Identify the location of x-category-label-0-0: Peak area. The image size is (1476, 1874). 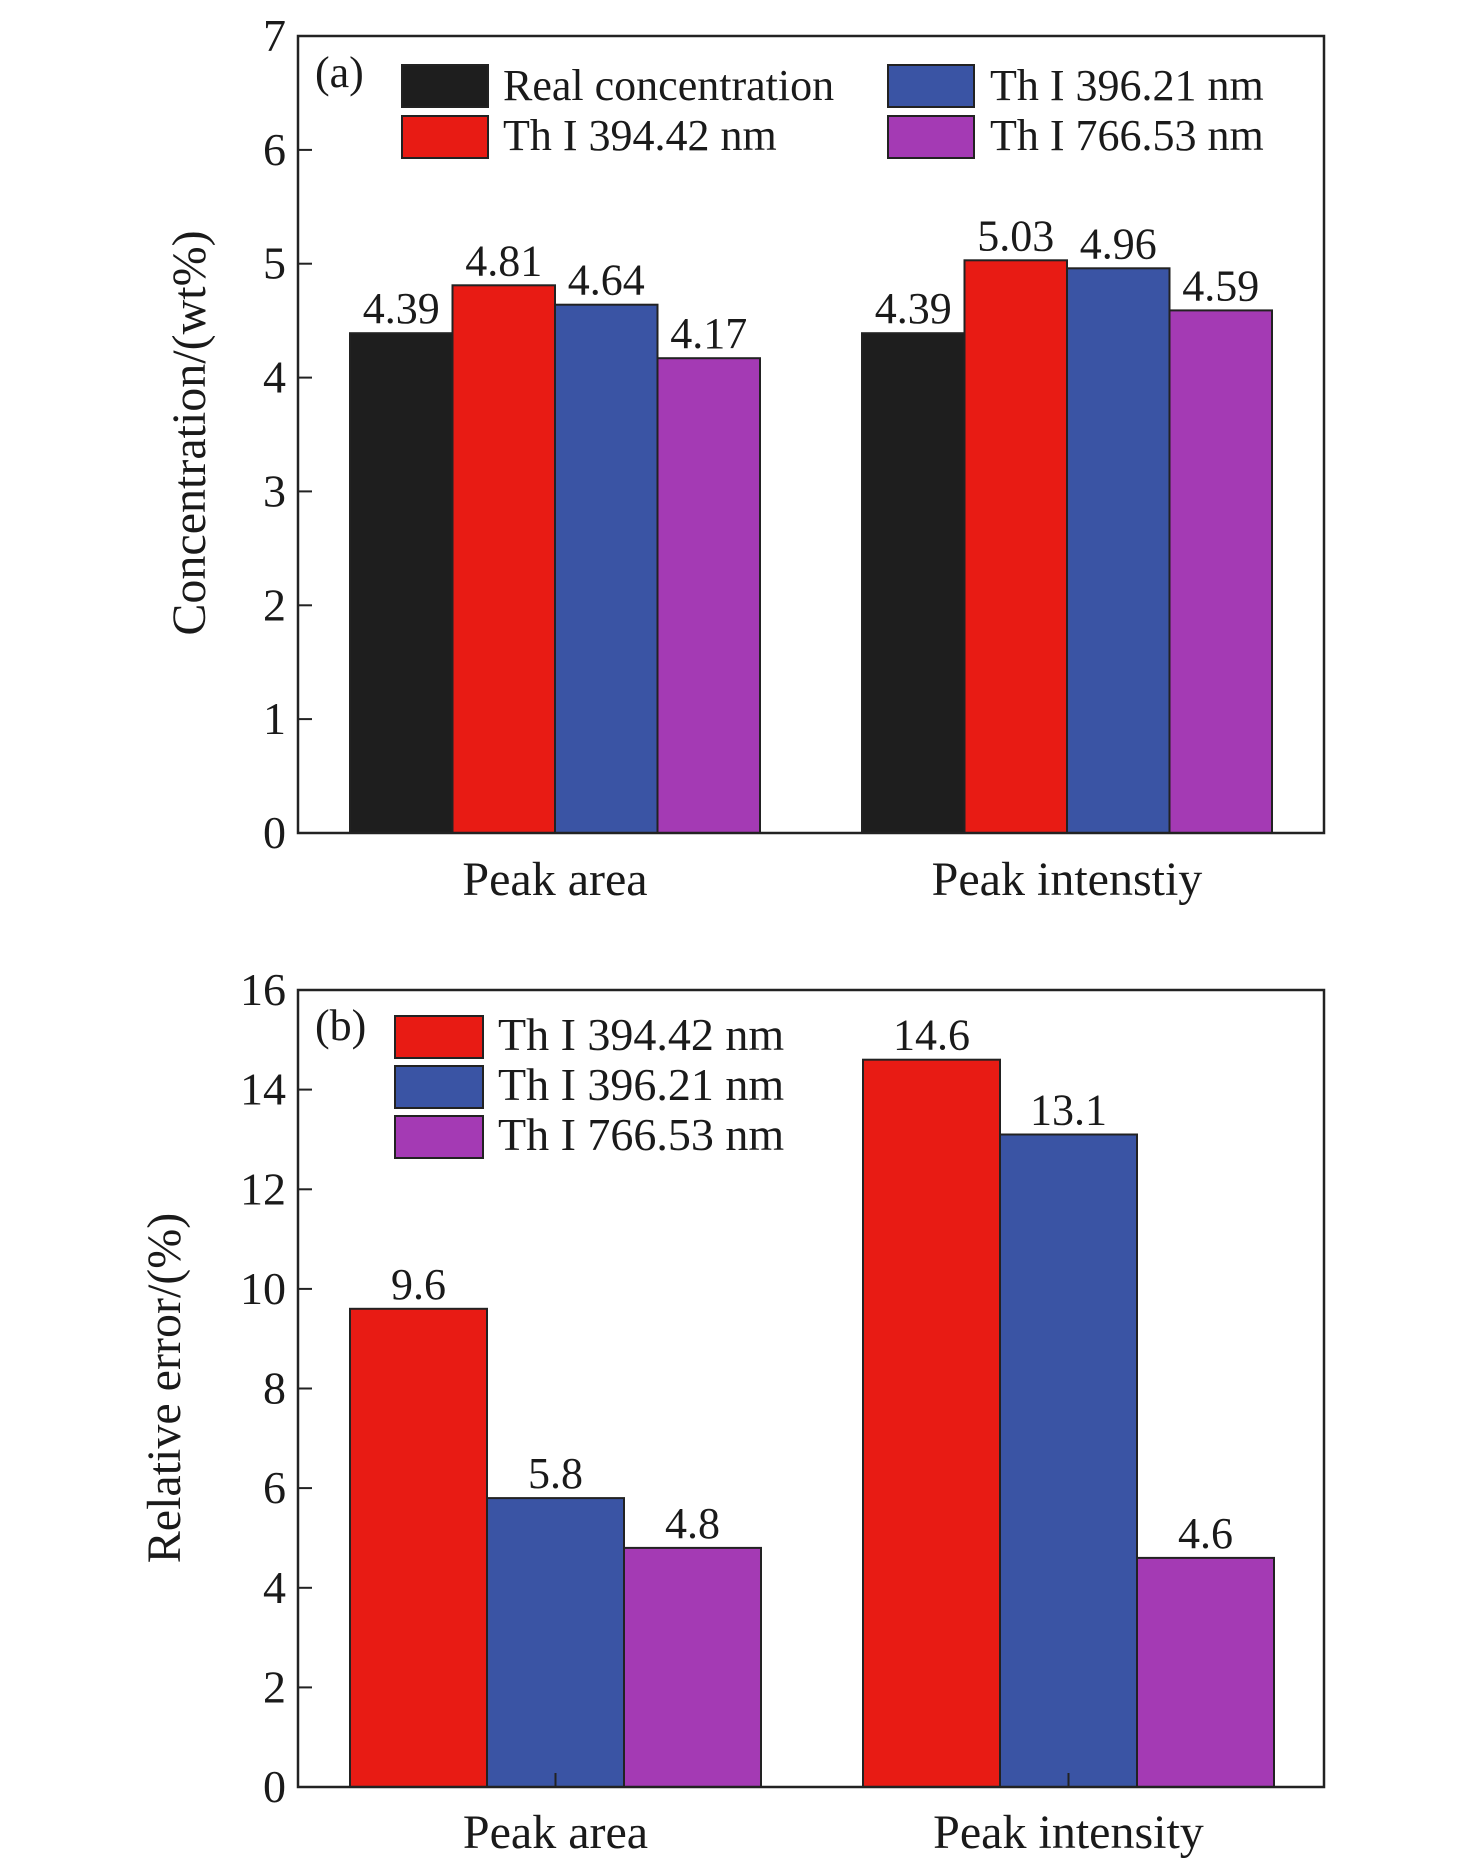
(554, 879).